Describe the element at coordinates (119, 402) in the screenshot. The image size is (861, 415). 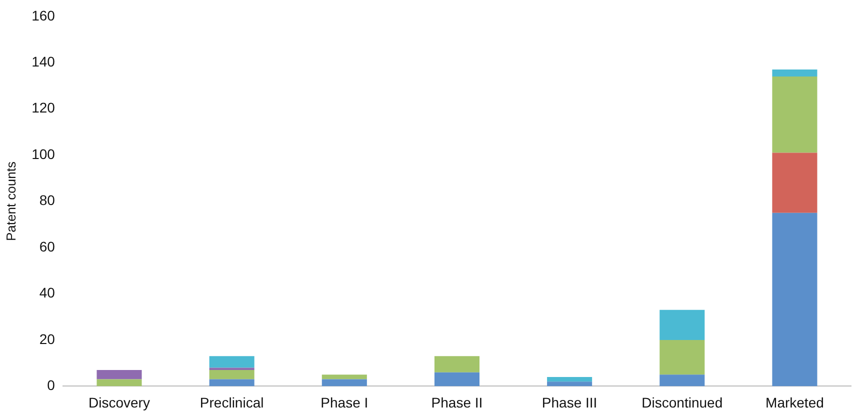
I see `x-tick-label: Discovery` at that location.